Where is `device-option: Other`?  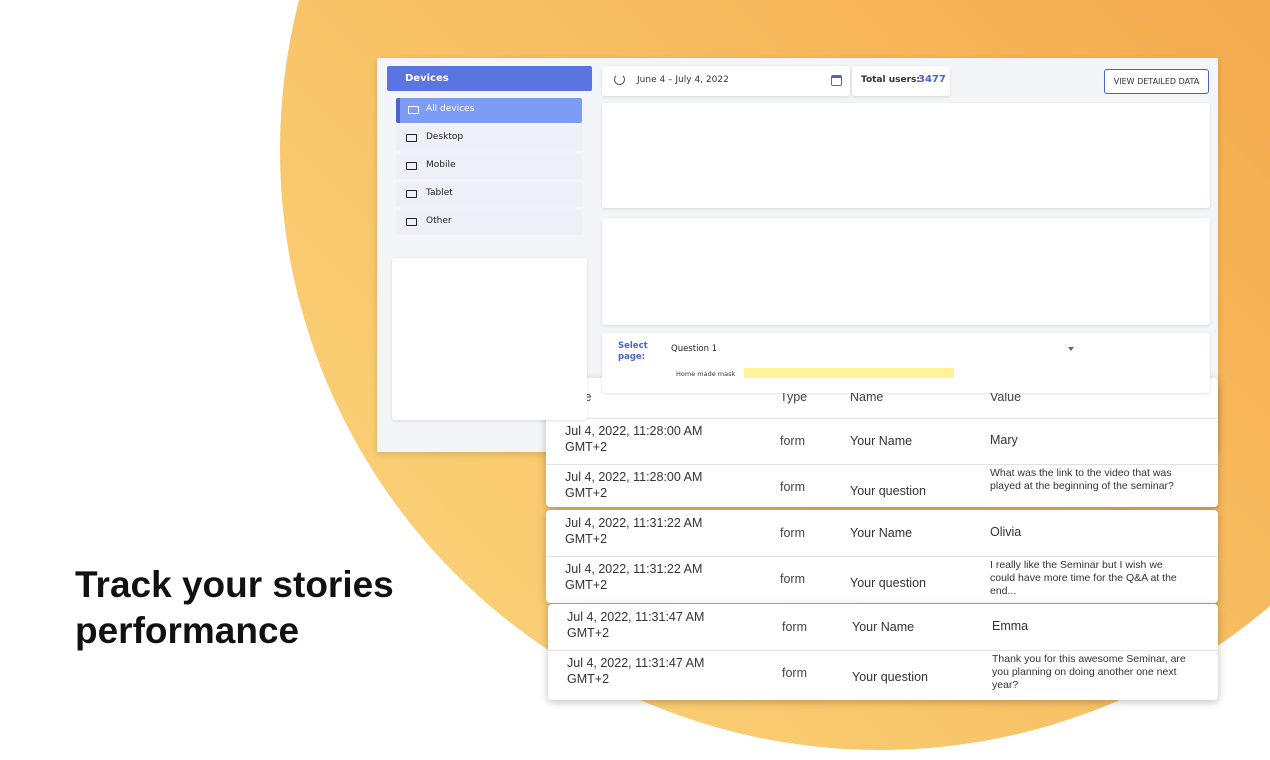
device-option: Other is located at coordinates (489, 222).